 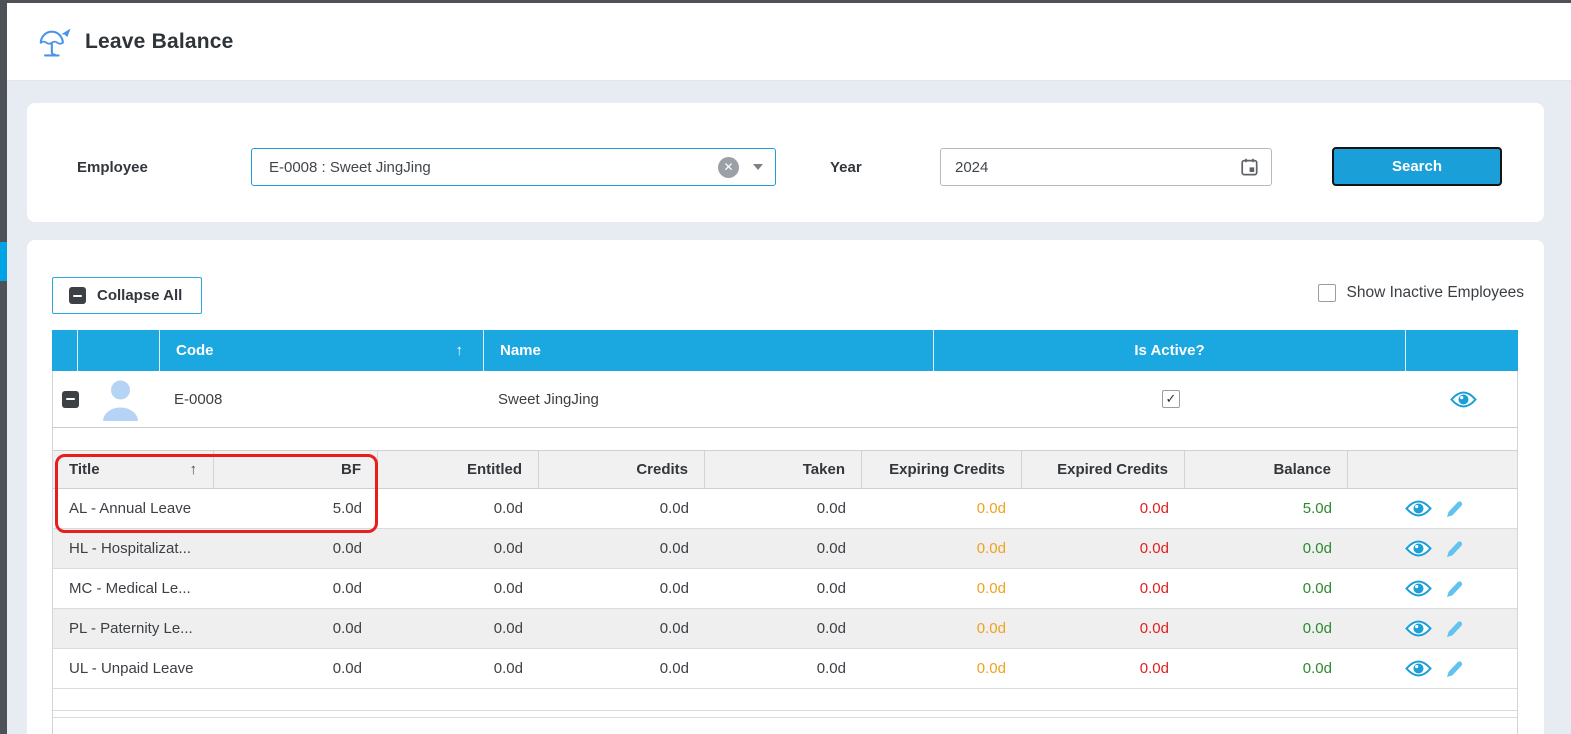 I want to click on row-collapse-icon, so click(x=70, y=399).